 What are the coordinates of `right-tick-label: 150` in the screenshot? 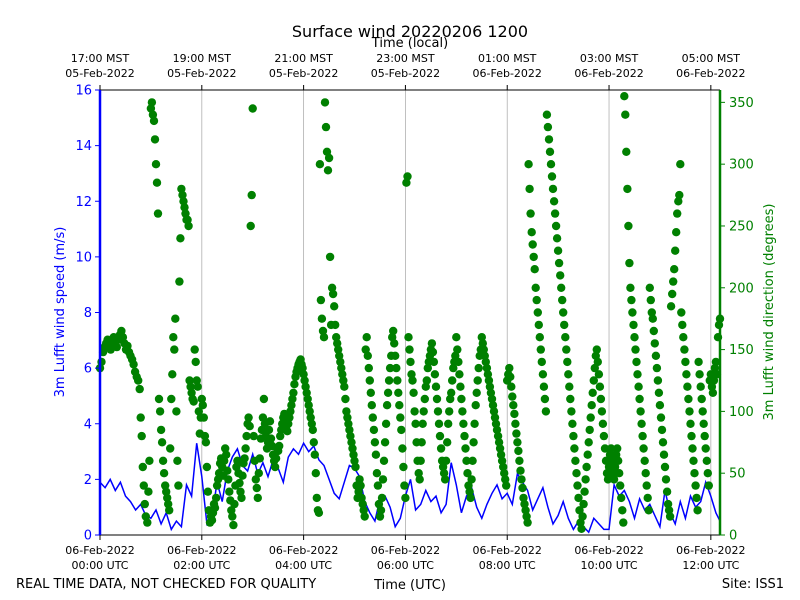 It's located at (741, 350).